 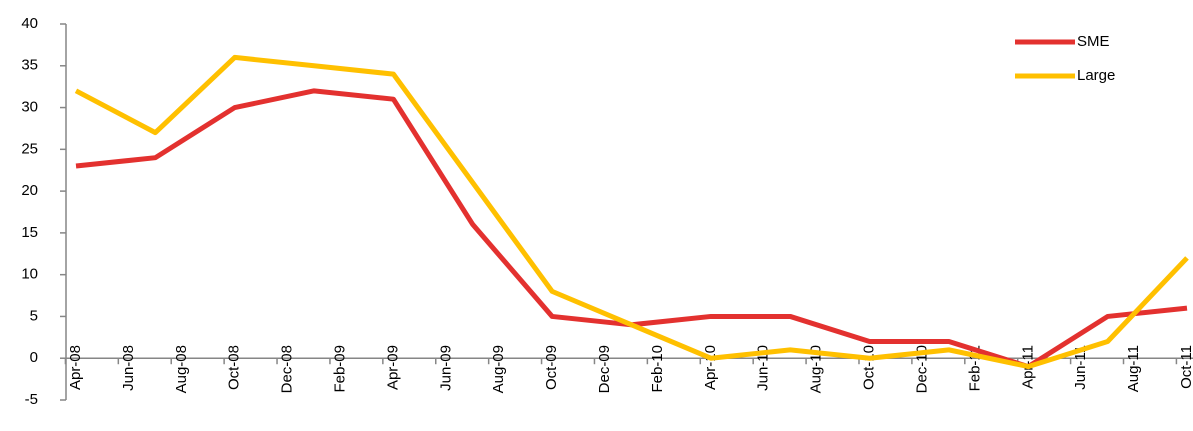 What do you see at coordinates (29, 148) in the screenshot?
I see `y-tick-label: 25` at bounding box center [29, 148].